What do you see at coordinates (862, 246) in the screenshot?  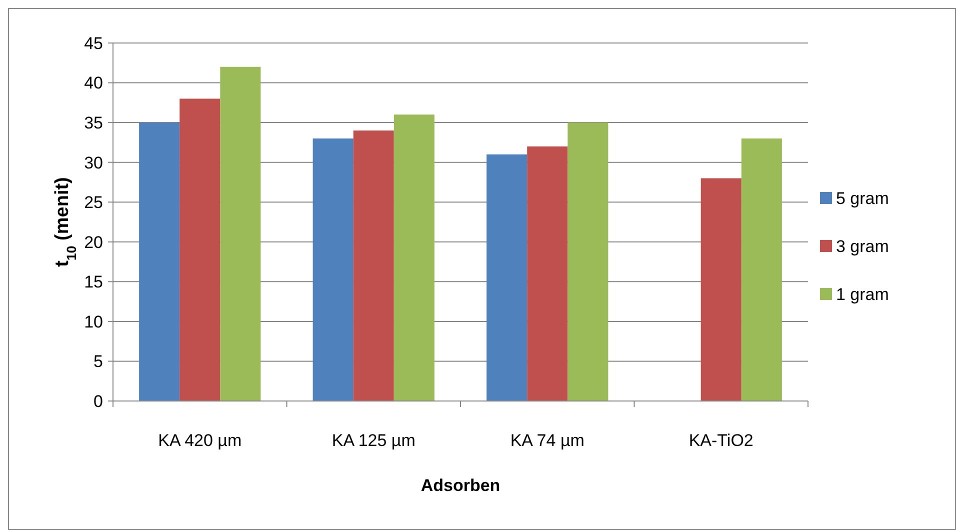 I see `legend-label: 3 gram` at bounding box center [862, 246].